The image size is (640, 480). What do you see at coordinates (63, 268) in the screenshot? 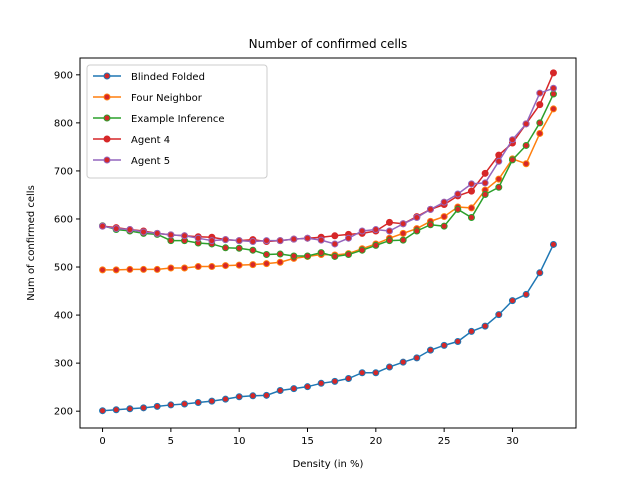
I see `y-tick-label: 500` at bounding box center [63, 268].